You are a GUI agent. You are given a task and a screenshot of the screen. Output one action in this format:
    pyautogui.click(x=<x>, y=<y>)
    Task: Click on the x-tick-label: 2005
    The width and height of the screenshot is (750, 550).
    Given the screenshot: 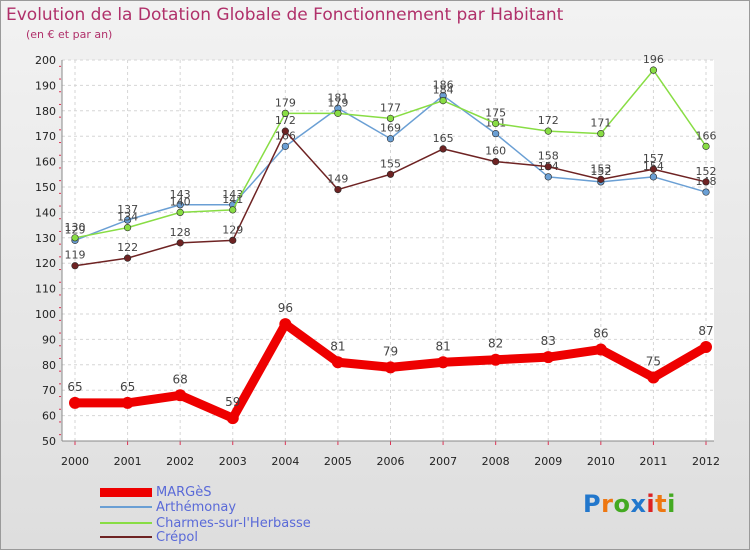 What is the action you would take?
    pyautogui.click(x=338, y=461)
    